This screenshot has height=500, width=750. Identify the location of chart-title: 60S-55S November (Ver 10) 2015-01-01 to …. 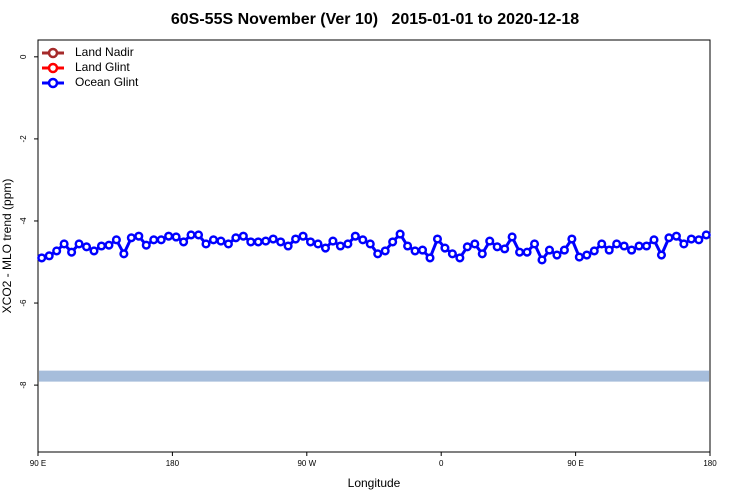
(375, 19).